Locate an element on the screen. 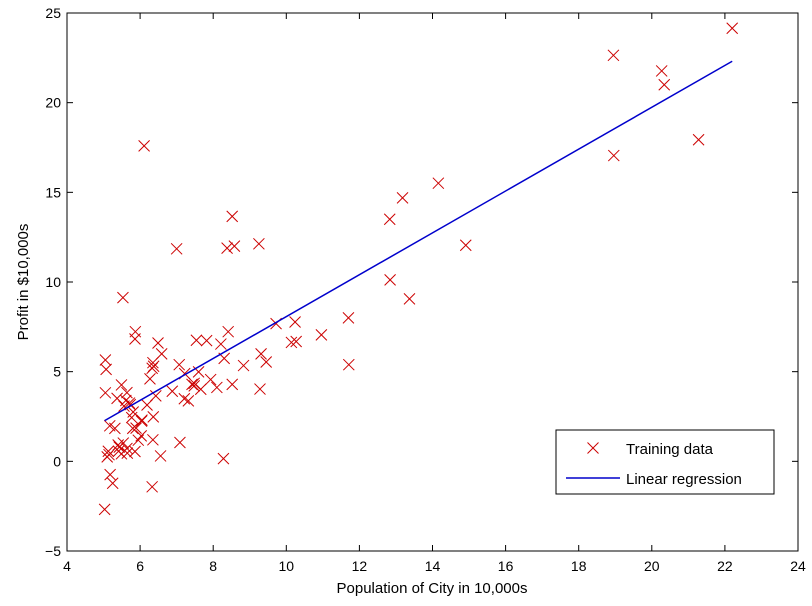  x-axis-label: Population of City in 10,000s is located at coordinates (432, 588).